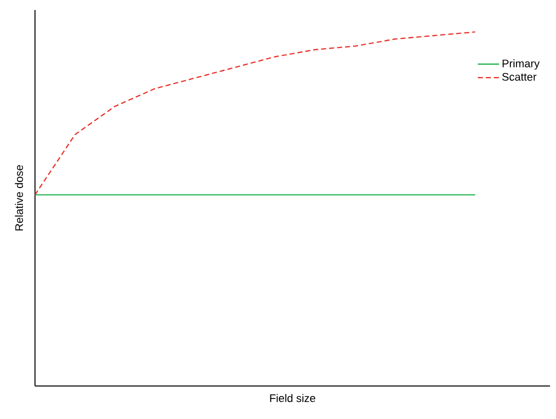 The width and height of the screenshot is (556, 419). Describe the element at coordinates (293, 398) in the screenshot. I see `x-axis-title: Field size` at that location.